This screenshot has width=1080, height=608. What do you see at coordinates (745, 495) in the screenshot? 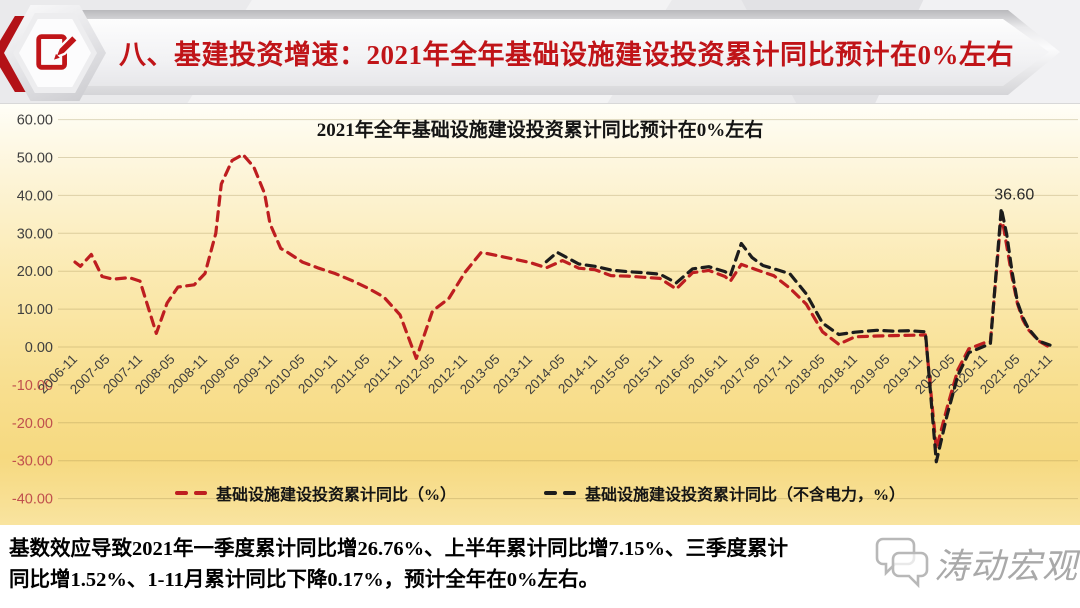
I see `legend-label: 基础设施建设投资累计同比（不含电力，%）` at bounding box center [745, 495].